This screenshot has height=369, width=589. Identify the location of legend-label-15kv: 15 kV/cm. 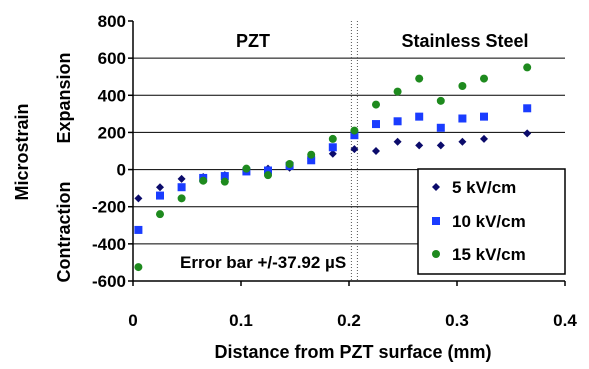
(489, 254).